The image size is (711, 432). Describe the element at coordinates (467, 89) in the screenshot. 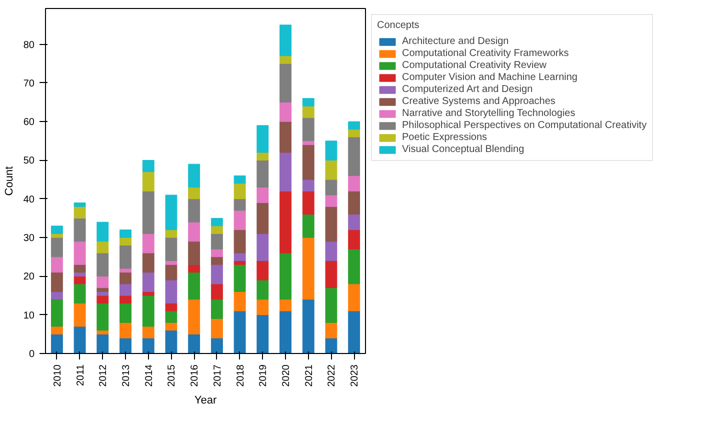

I see `legend-label: Computerized Art and Design` at that location.